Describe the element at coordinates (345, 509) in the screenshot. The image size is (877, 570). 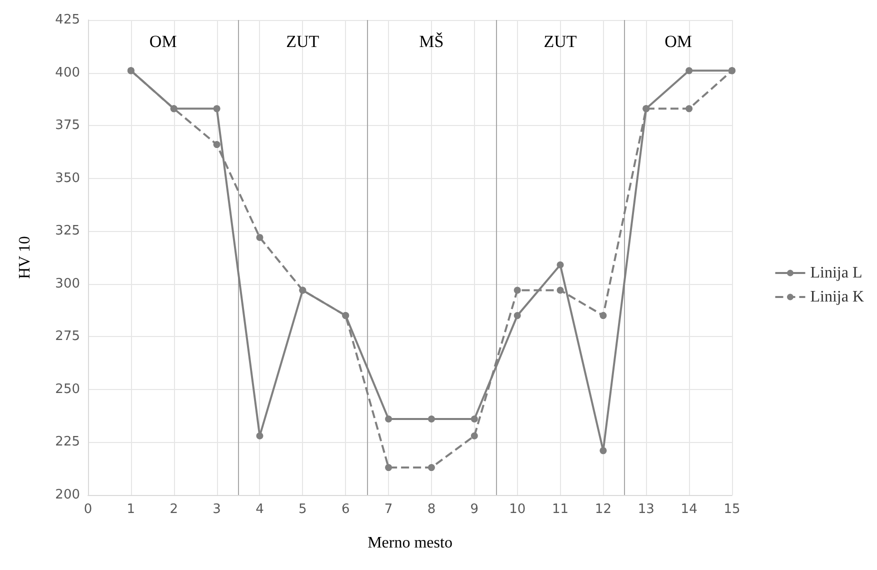
I see `x-tick-label: 6` at that location.